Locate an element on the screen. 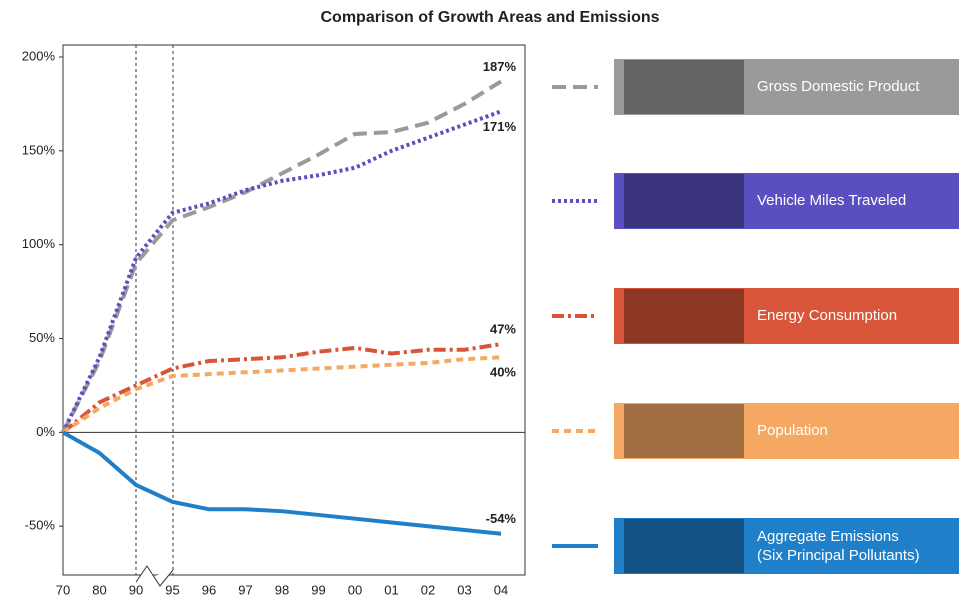 The image size is (959, 600). y-tick-label: 100% is located at coordinates (39, 243).